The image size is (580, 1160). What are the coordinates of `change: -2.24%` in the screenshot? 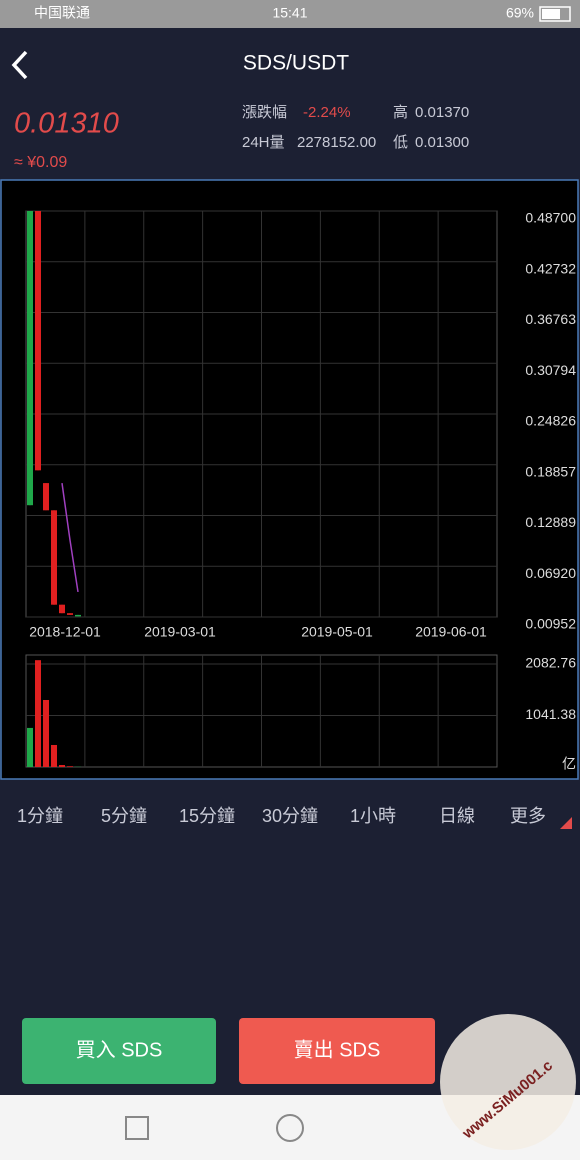 It's located at (327, 112).